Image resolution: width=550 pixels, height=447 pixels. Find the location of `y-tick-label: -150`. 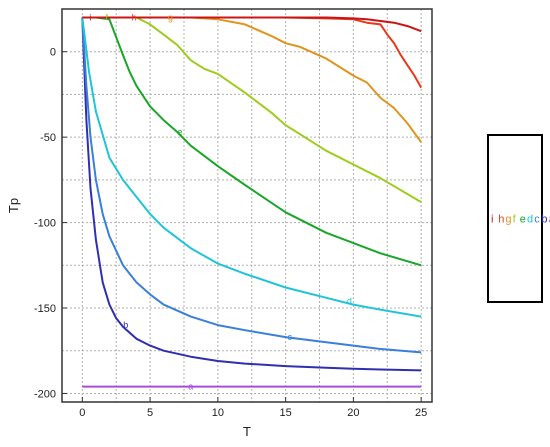

y-tick-label: -150 is located at coordinates (45, 309).